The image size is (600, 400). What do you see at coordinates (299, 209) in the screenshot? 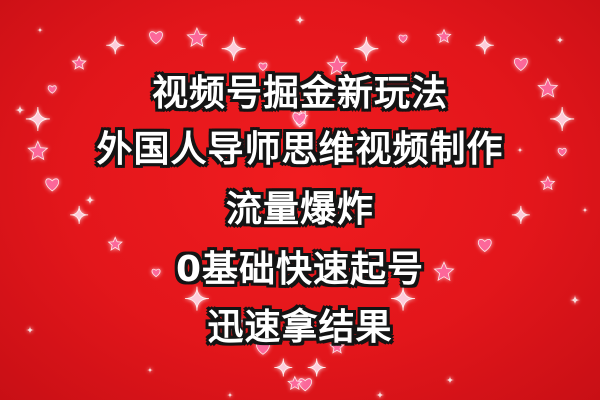
I see `headline-line-3: 流量爆炸` at bounding box center [299, 209].